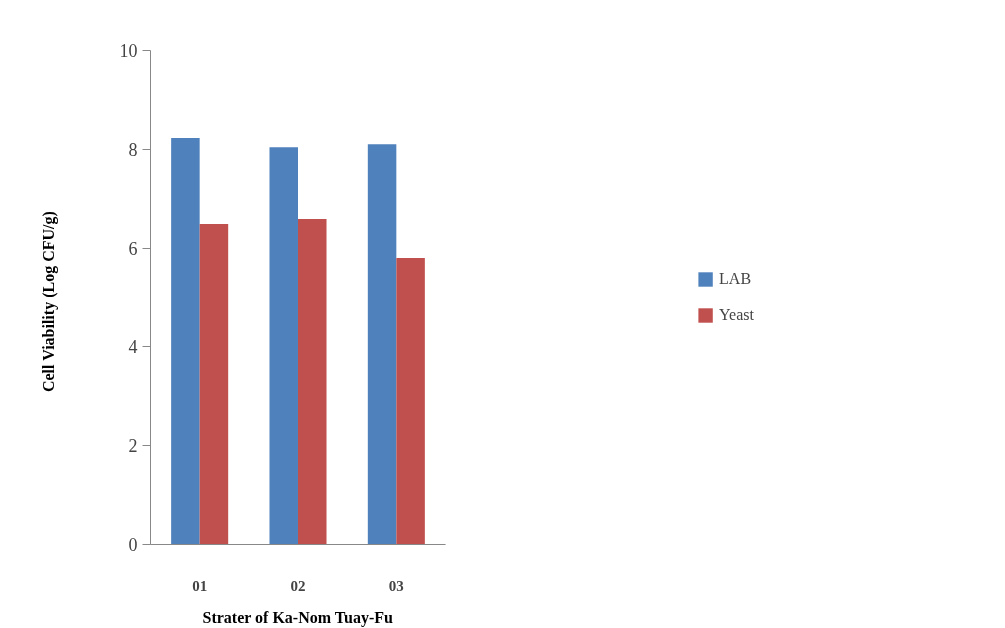 The width and height of the screenshot is (1005, 628). I want to click on legend-label: LAB, so click(735, 279).